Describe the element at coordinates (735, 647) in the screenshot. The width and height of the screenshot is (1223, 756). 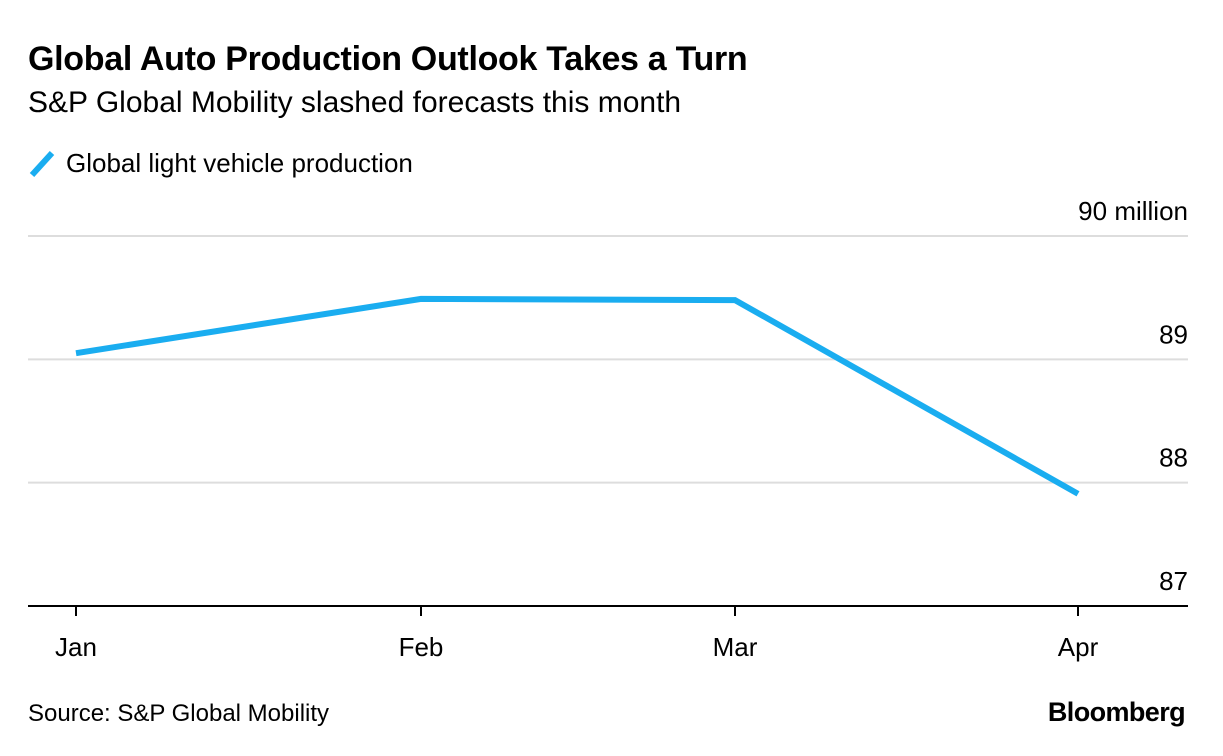
I see `x-tick-label: Mar` at that location.